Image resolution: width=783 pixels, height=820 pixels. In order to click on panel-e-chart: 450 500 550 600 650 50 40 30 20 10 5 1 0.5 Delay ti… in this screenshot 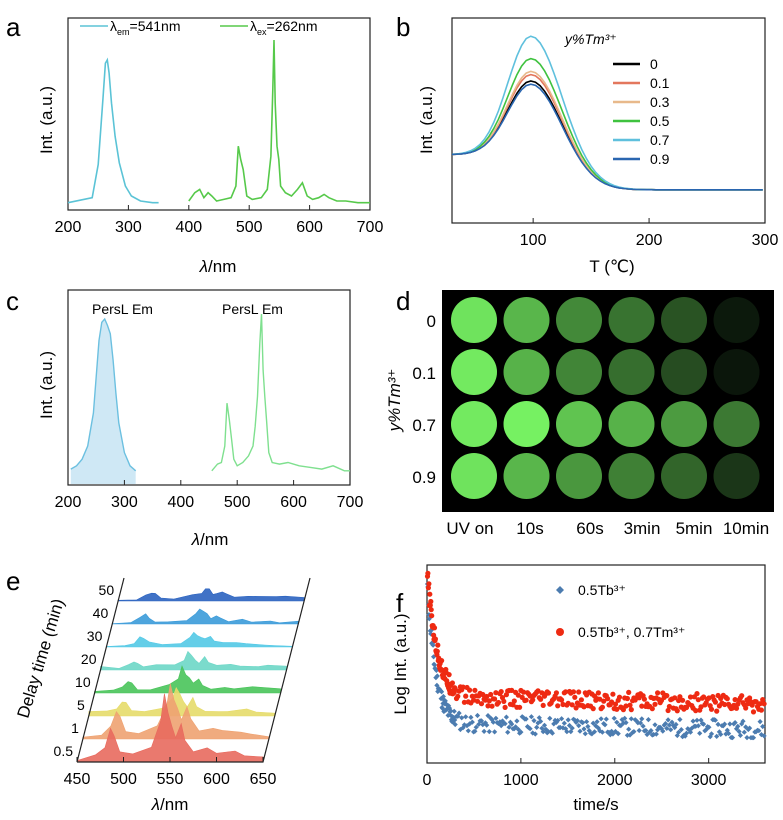, I will do `click(162, 695)`.